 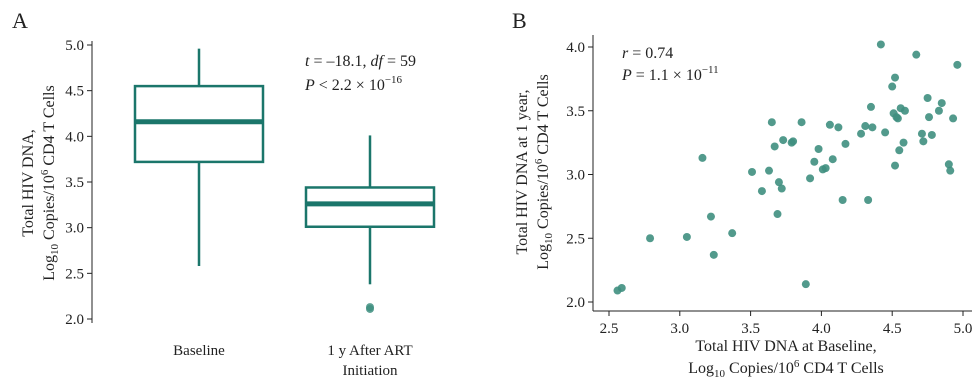 I want to click on panel-a-y-axis-label-line2: Log10 Copies/106 CD4 T Cells, so click(x=50, y=182).